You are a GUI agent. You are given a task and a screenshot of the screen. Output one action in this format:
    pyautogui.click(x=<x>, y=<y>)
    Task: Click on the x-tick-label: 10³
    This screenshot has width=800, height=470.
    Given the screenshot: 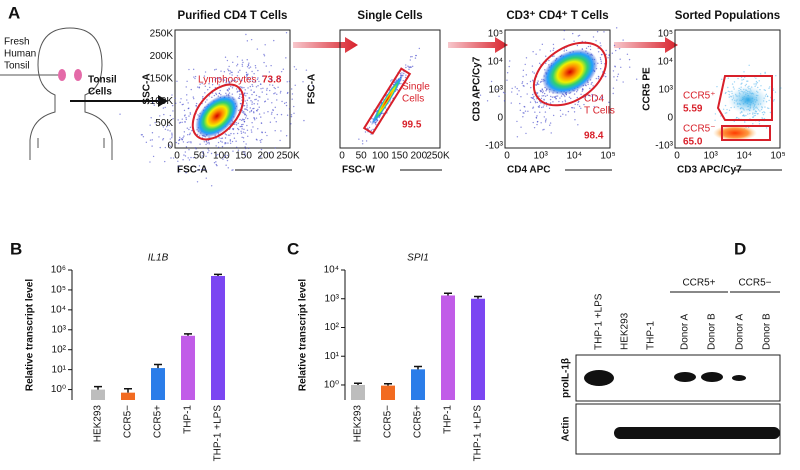 What is the action you would take?
    pyautogui.click(x=710, y=156)
    